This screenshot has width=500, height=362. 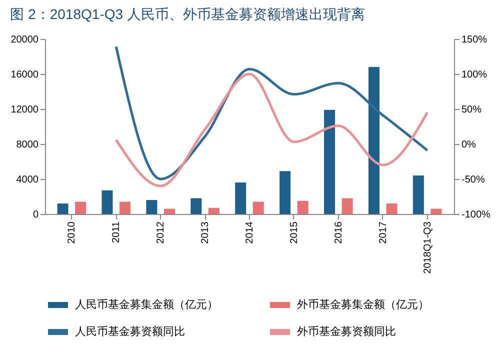 What do you see at coordinates (27, 180) in the screenshot?
I see `y-tick-label: 4000` at bounding box center [27, 180].